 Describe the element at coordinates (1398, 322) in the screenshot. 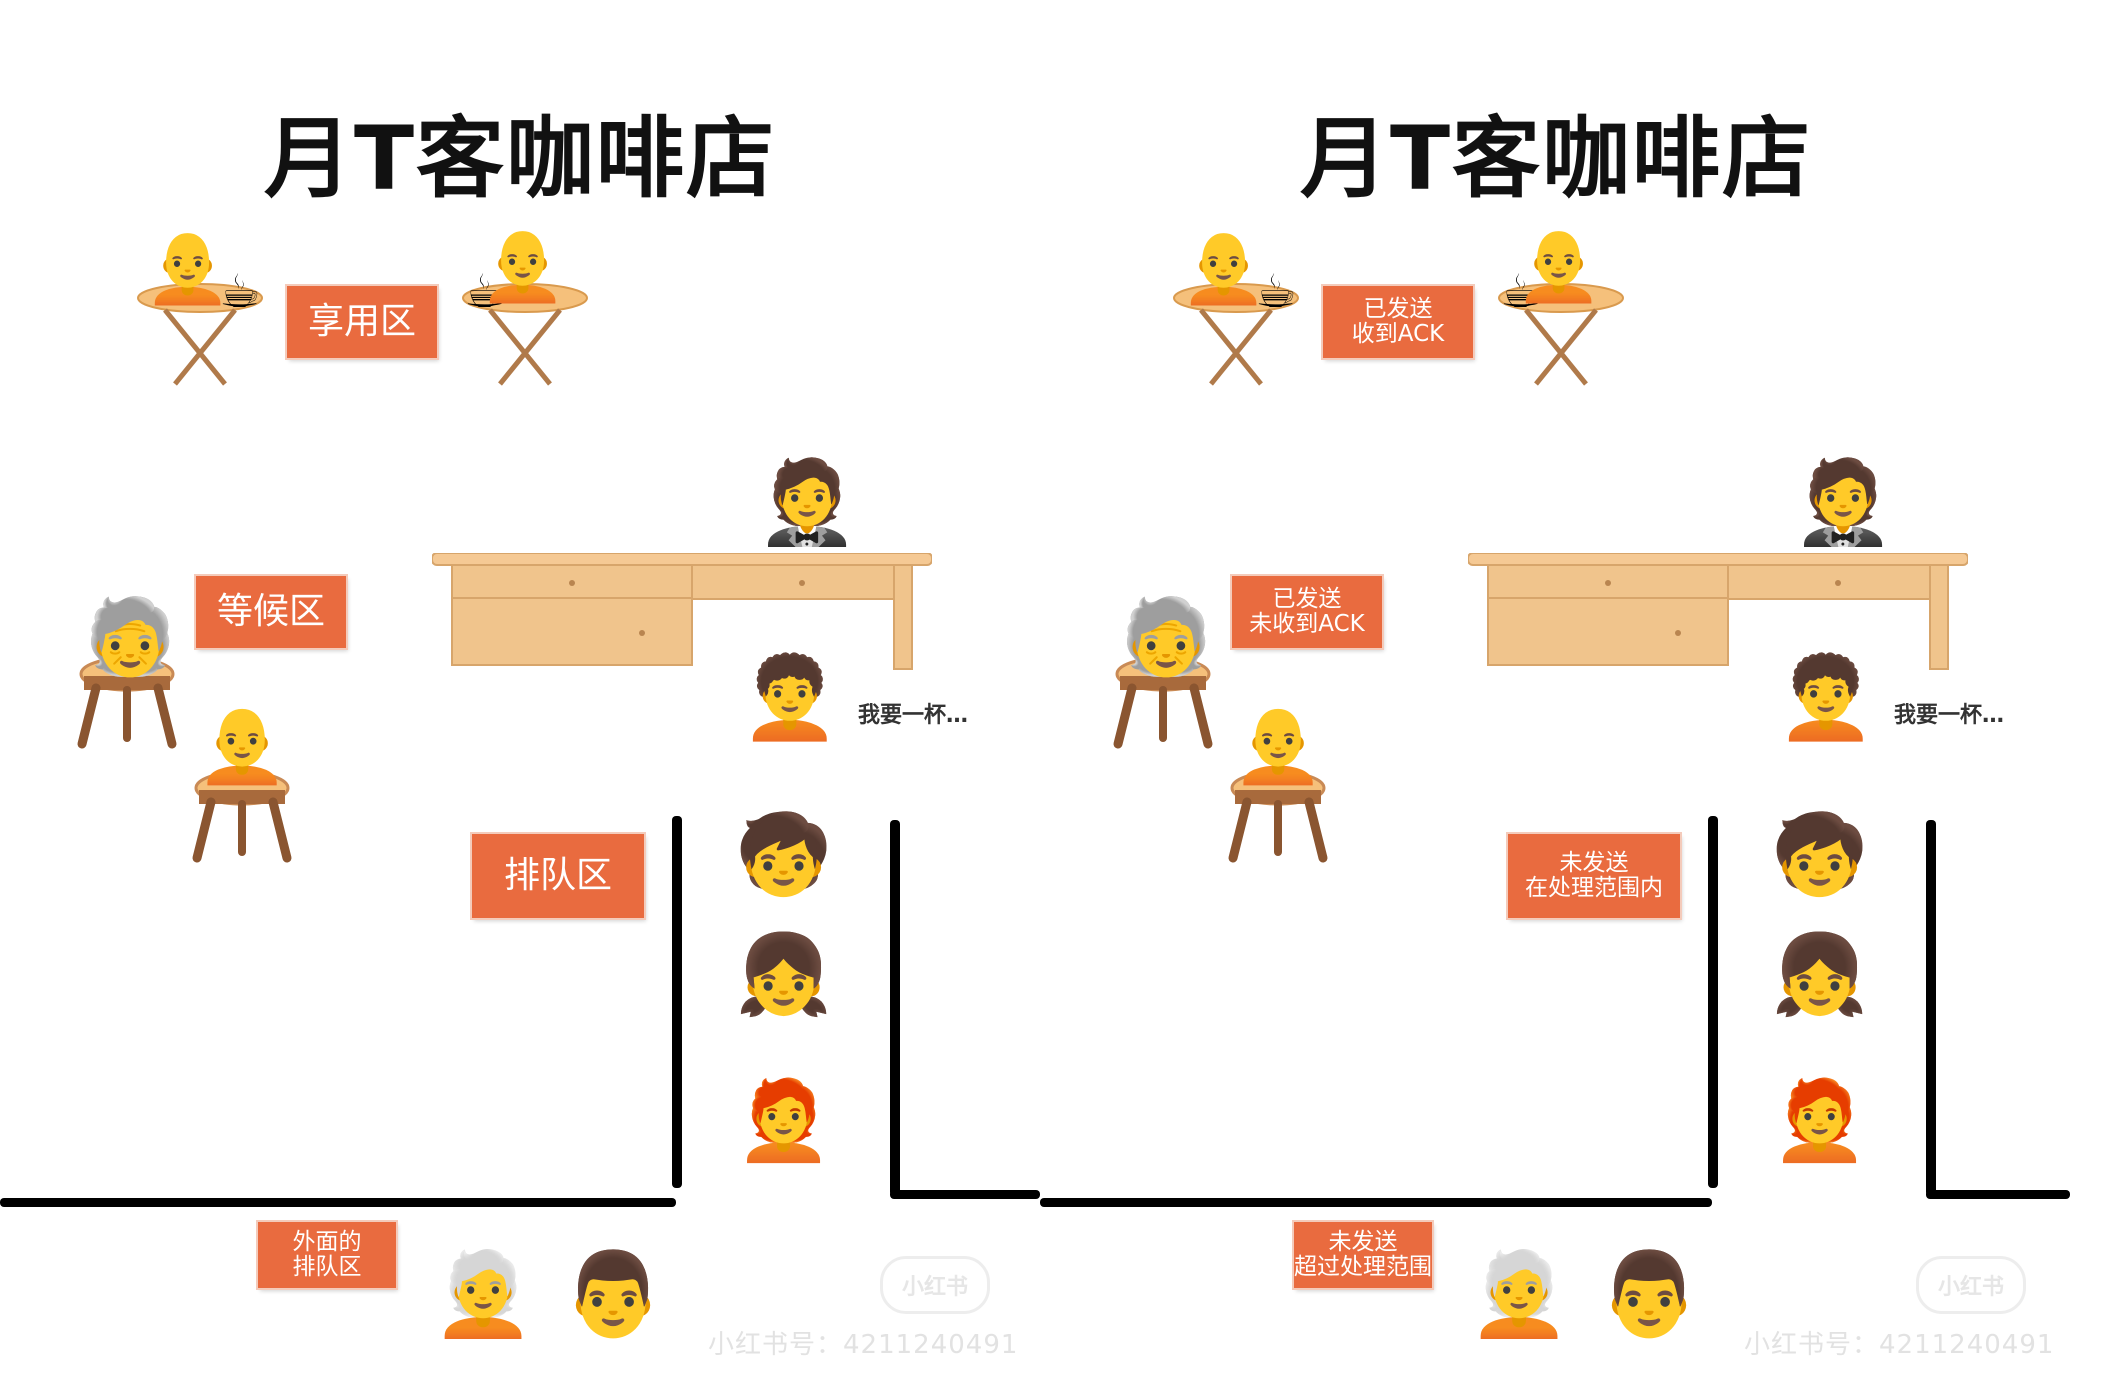

I see `sign-sent-acked: 已发送 收到ACK` at that location.